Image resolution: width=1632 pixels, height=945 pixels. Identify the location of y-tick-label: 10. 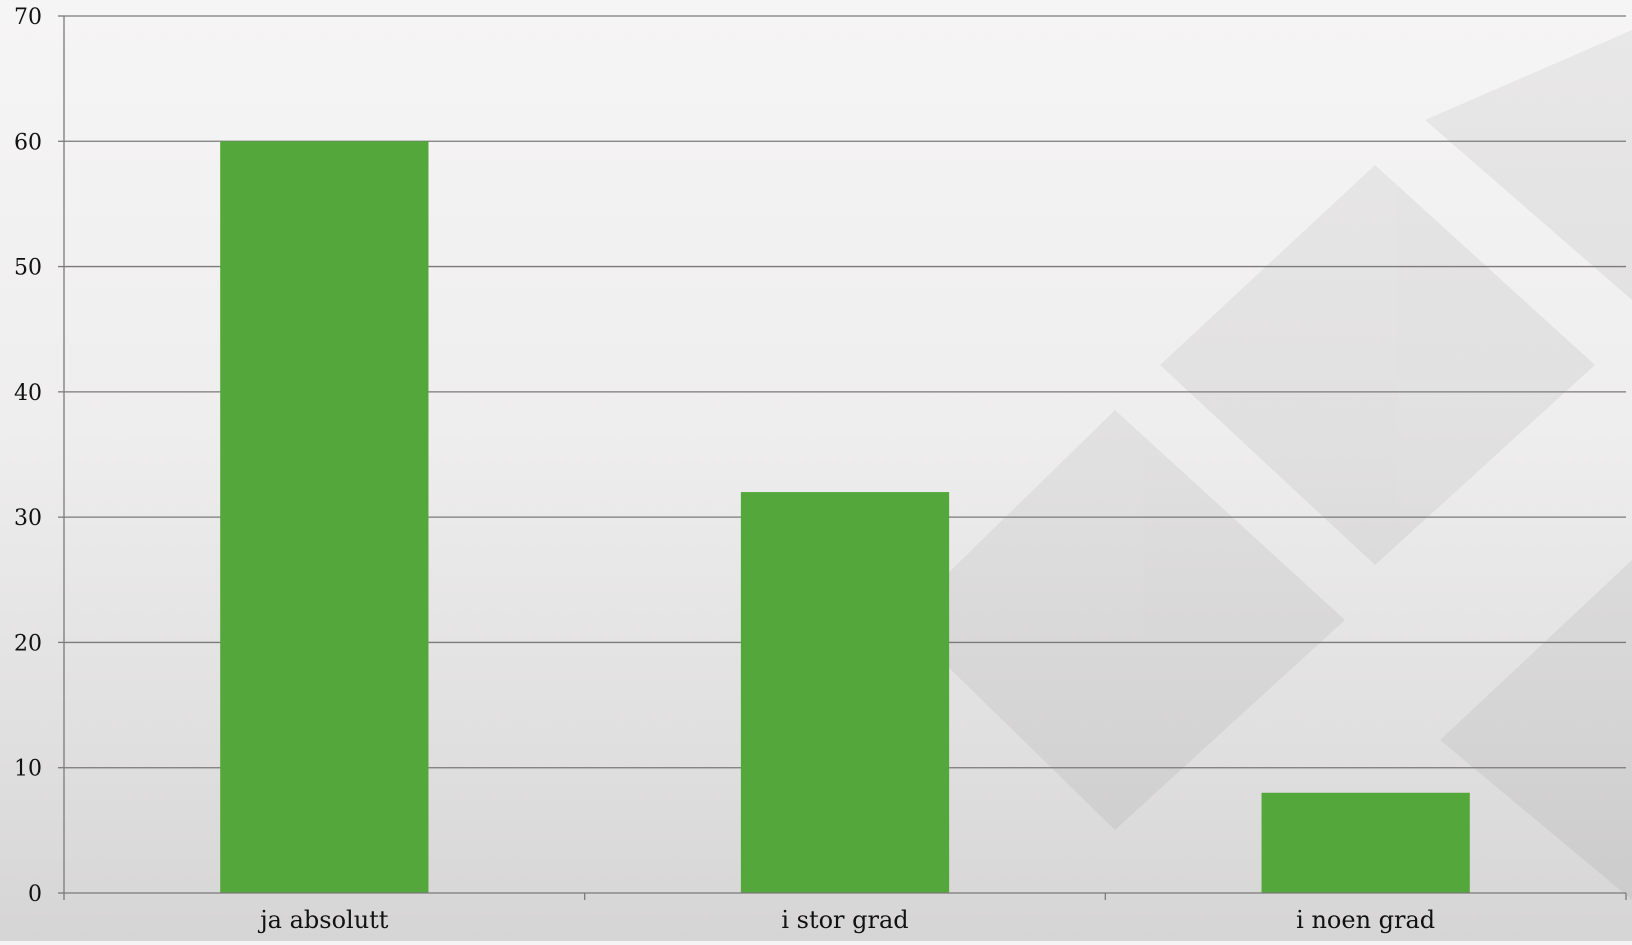
(28, 769).